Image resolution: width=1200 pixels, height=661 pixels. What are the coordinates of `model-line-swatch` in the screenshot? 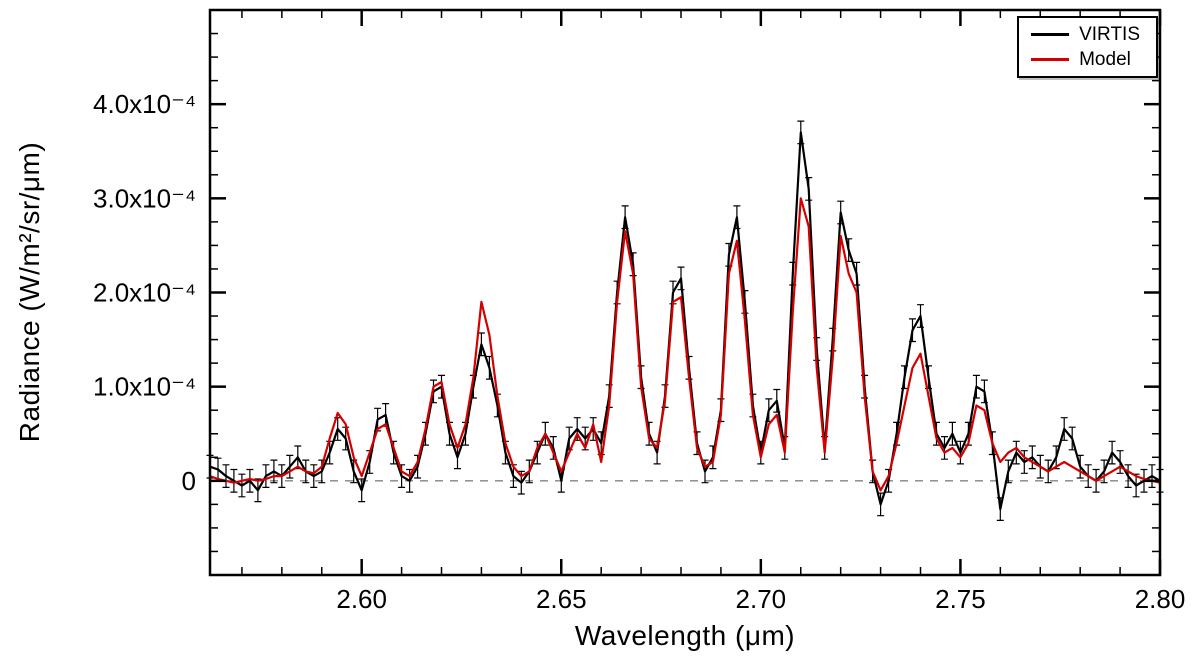 It's located at (1050, 59).